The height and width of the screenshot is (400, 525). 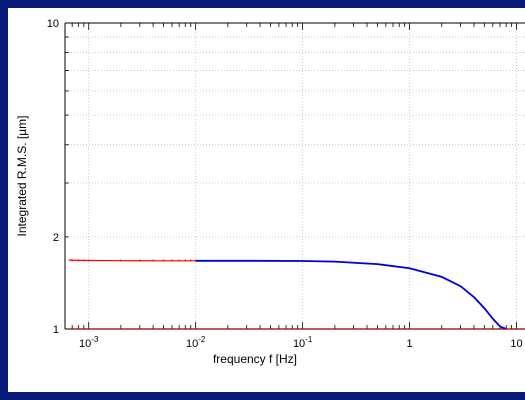 I want to click on x-tick-label: 1, so click(x=410, y=344).